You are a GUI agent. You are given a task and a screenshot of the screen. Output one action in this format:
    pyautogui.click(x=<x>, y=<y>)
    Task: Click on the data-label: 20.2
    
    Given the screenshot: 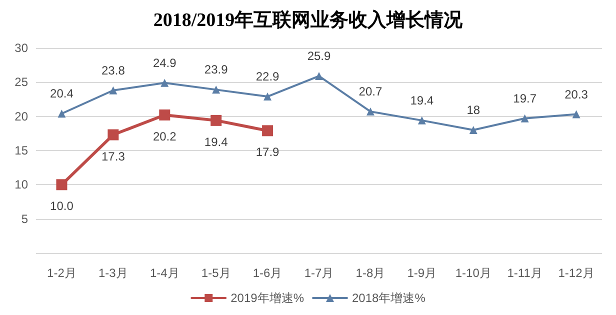 What is the action you would take?
    pyautogui.click(x=164, y=136)
    